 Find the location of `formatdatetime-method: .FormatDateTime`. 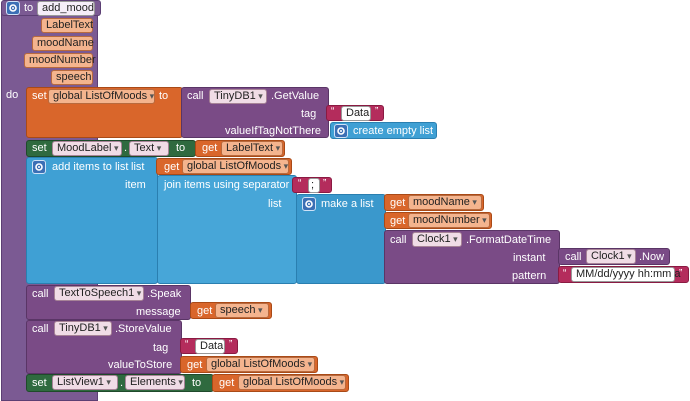

formatdatetime-method: .FormatDateTime is located at coordinates (509, 240).